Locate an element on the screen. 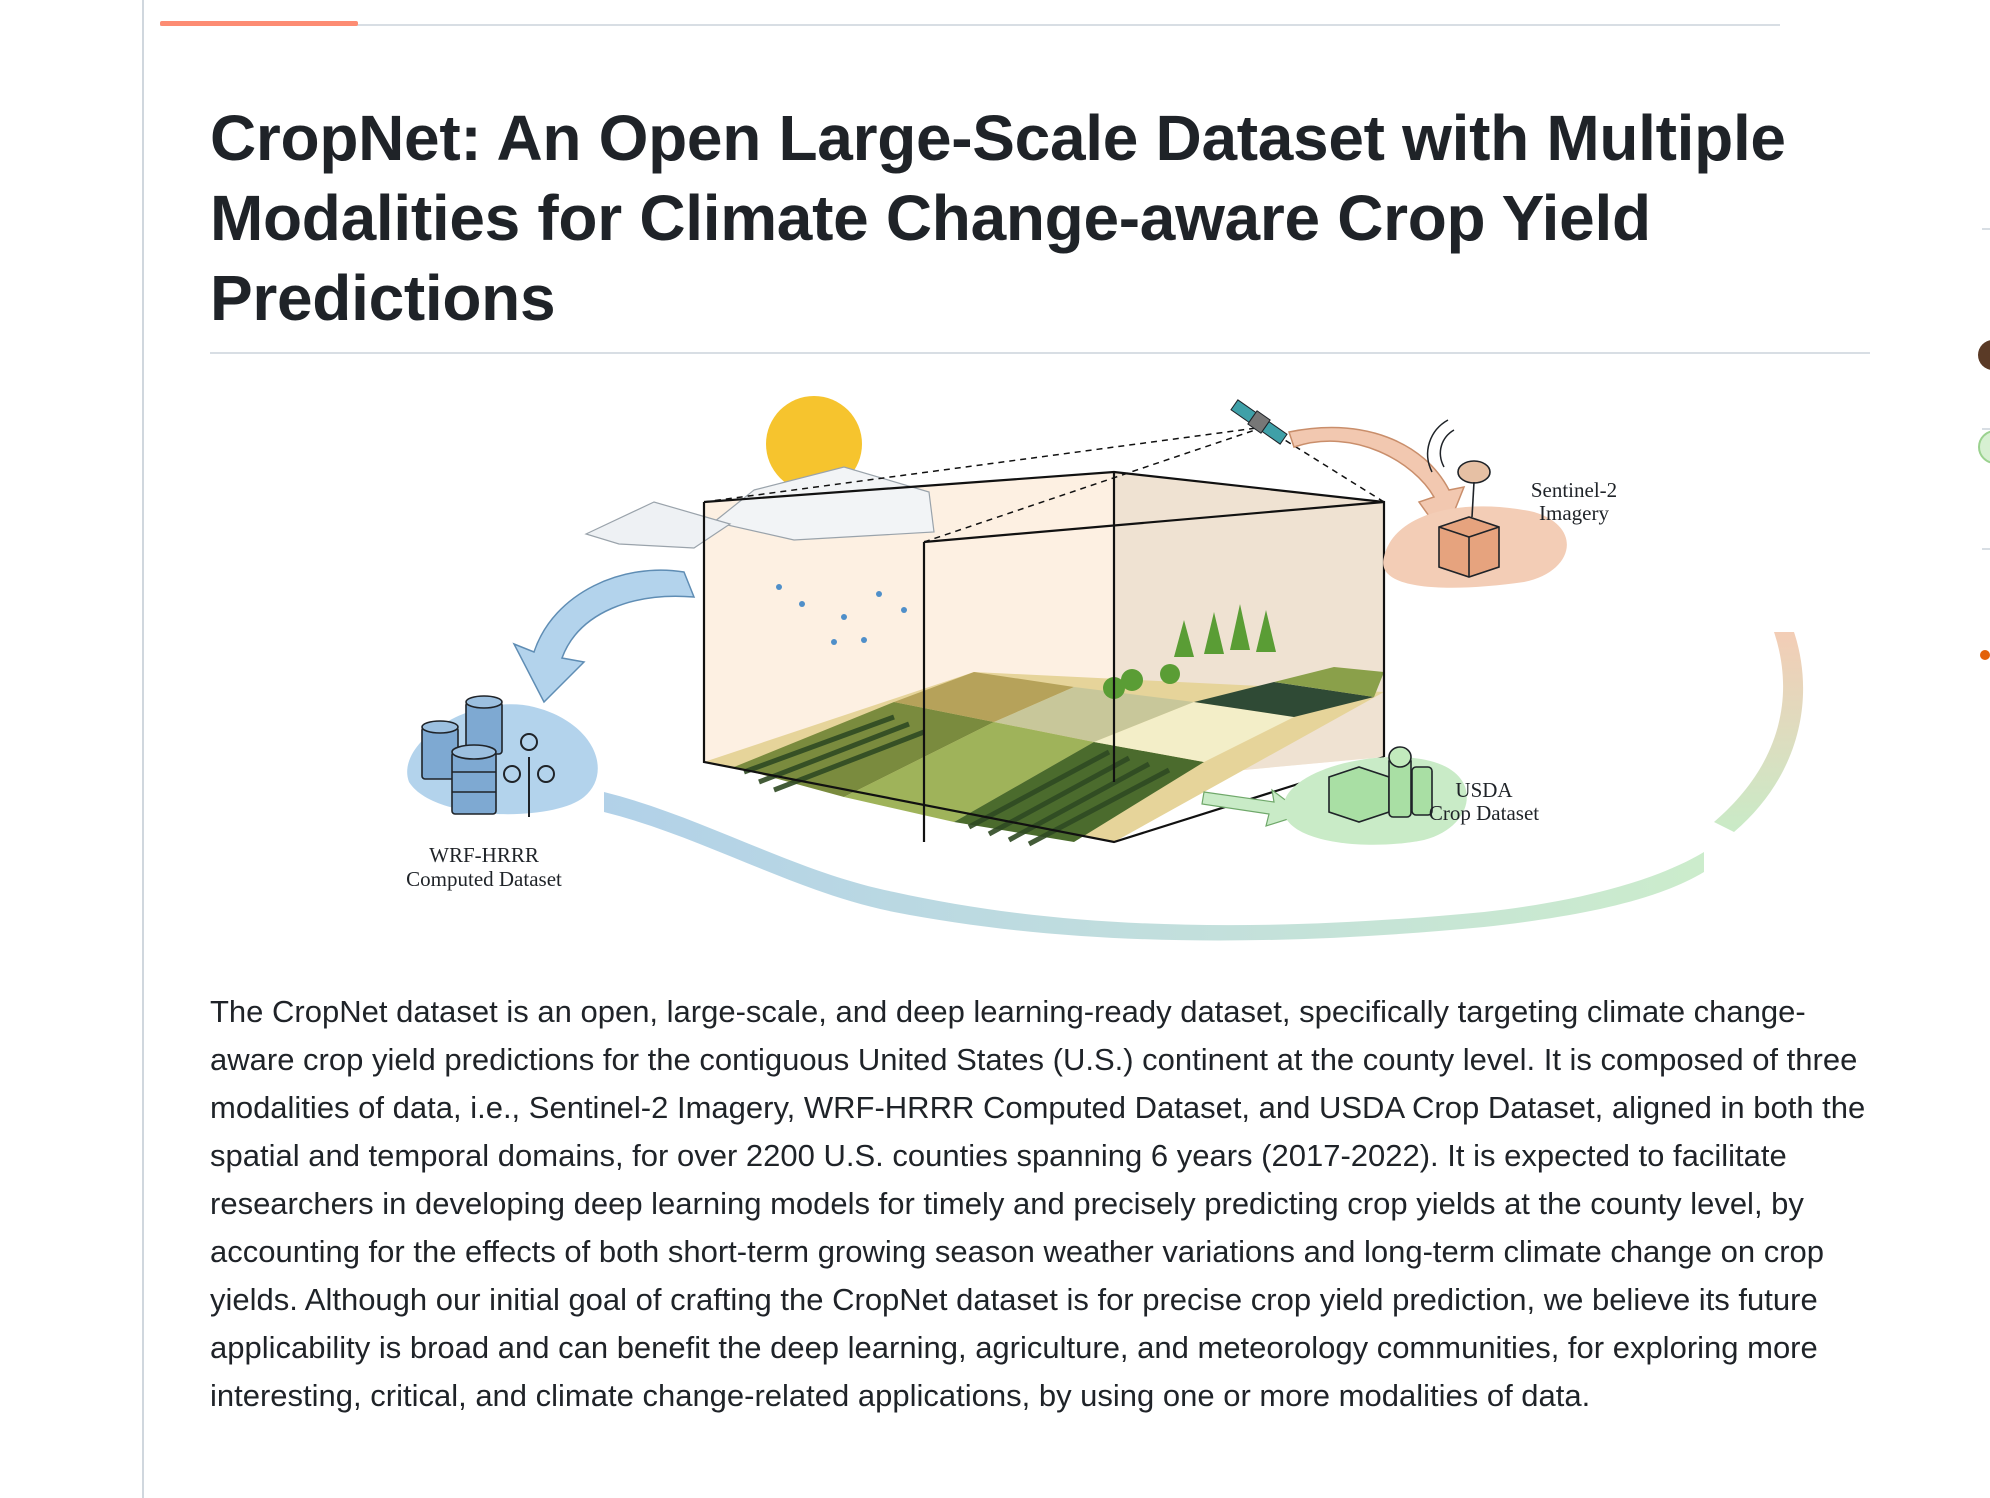 This screenshot has height=1498, width=1990. tab-underline-track is located at coordinates (970, 25).